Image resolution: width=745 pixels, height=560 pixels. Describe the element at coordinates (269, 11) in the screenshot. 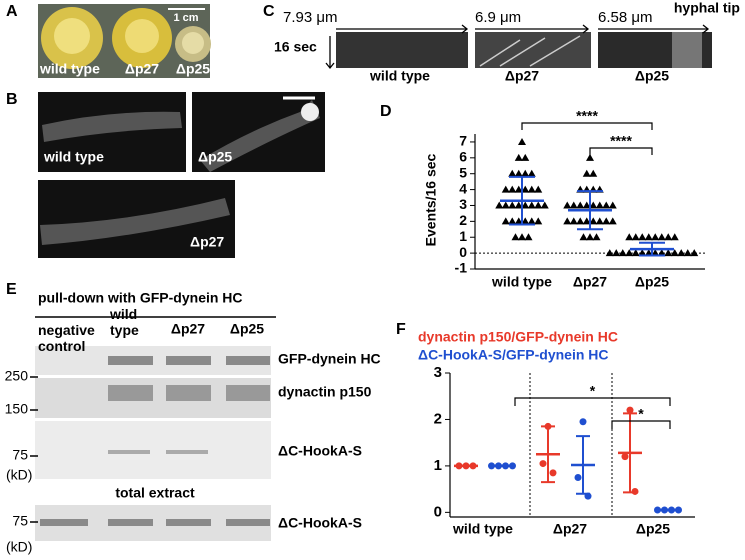

I see `panel-label: C` at that location.